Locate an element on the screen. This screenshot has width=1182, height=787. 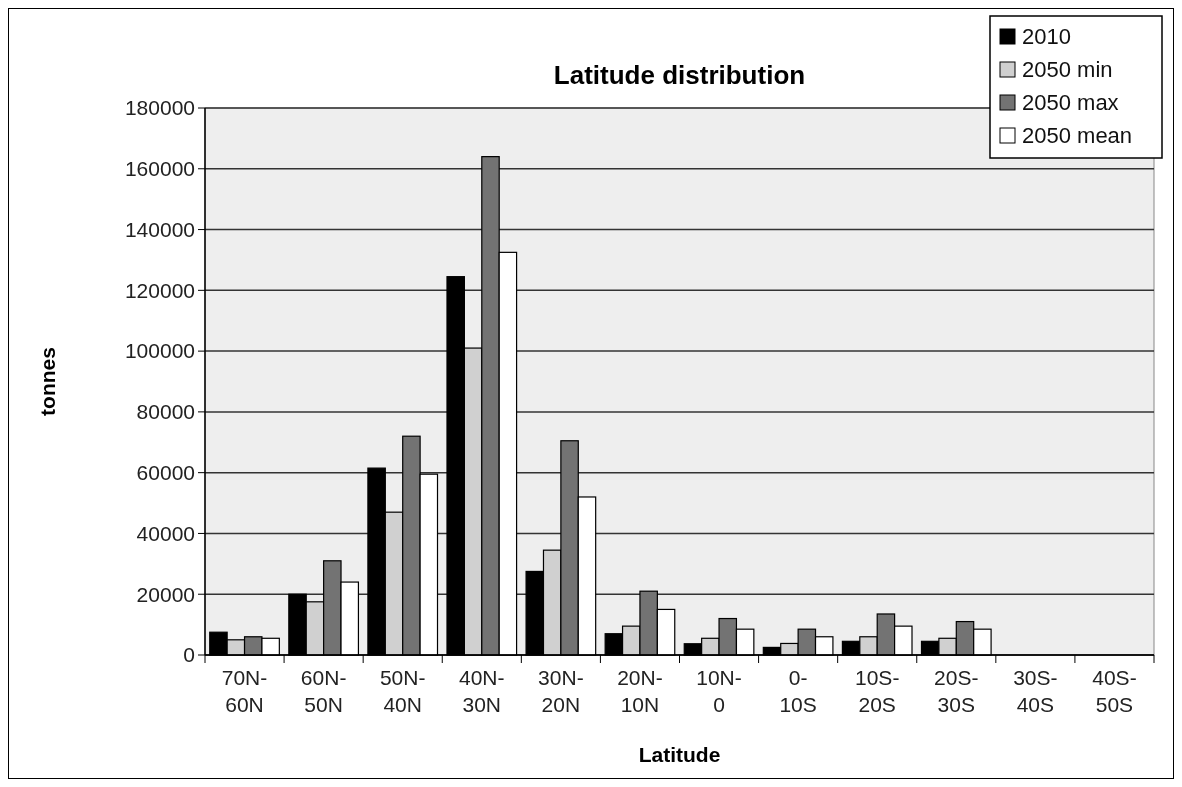
x-tick-label: 20N-10N is located at coordinates (640, 691).